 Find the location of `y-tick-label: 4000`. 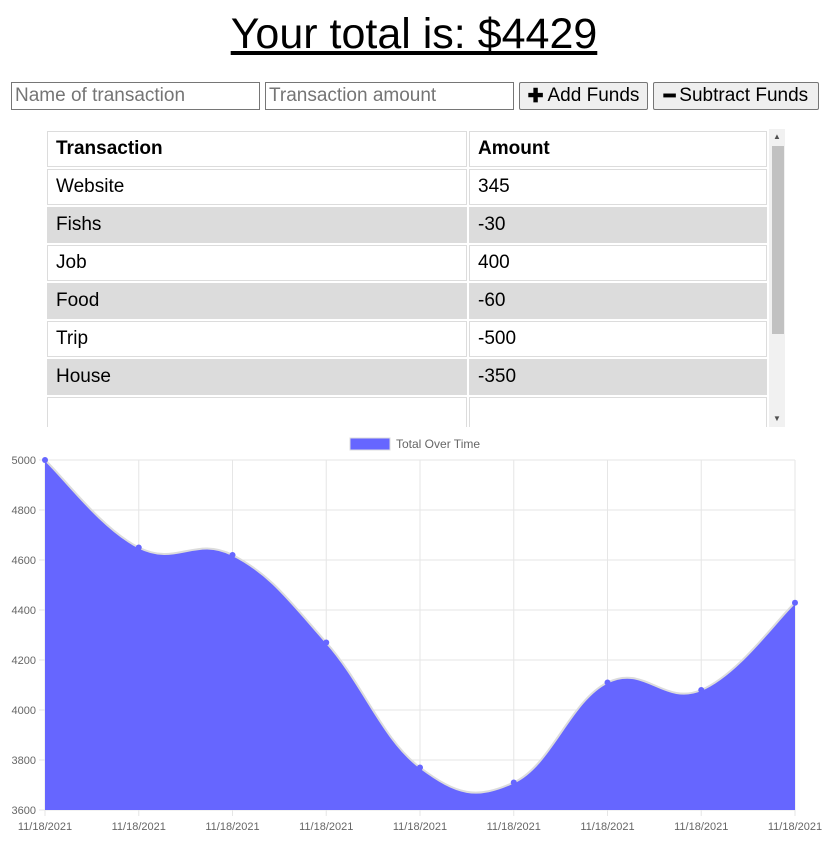

y-tick-label: 4000 is located at coordinates (24, 711).